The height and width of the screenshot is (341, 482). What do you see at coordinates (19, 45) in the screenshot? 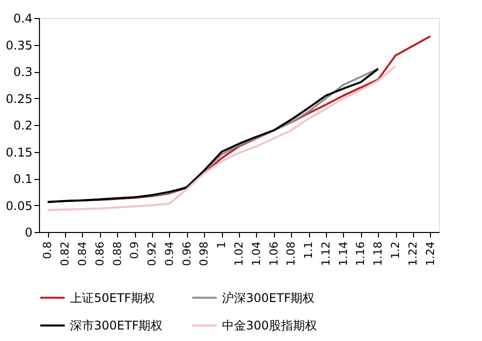
I see `y-tick-label: 0.35` at bounding box center [19, 45].